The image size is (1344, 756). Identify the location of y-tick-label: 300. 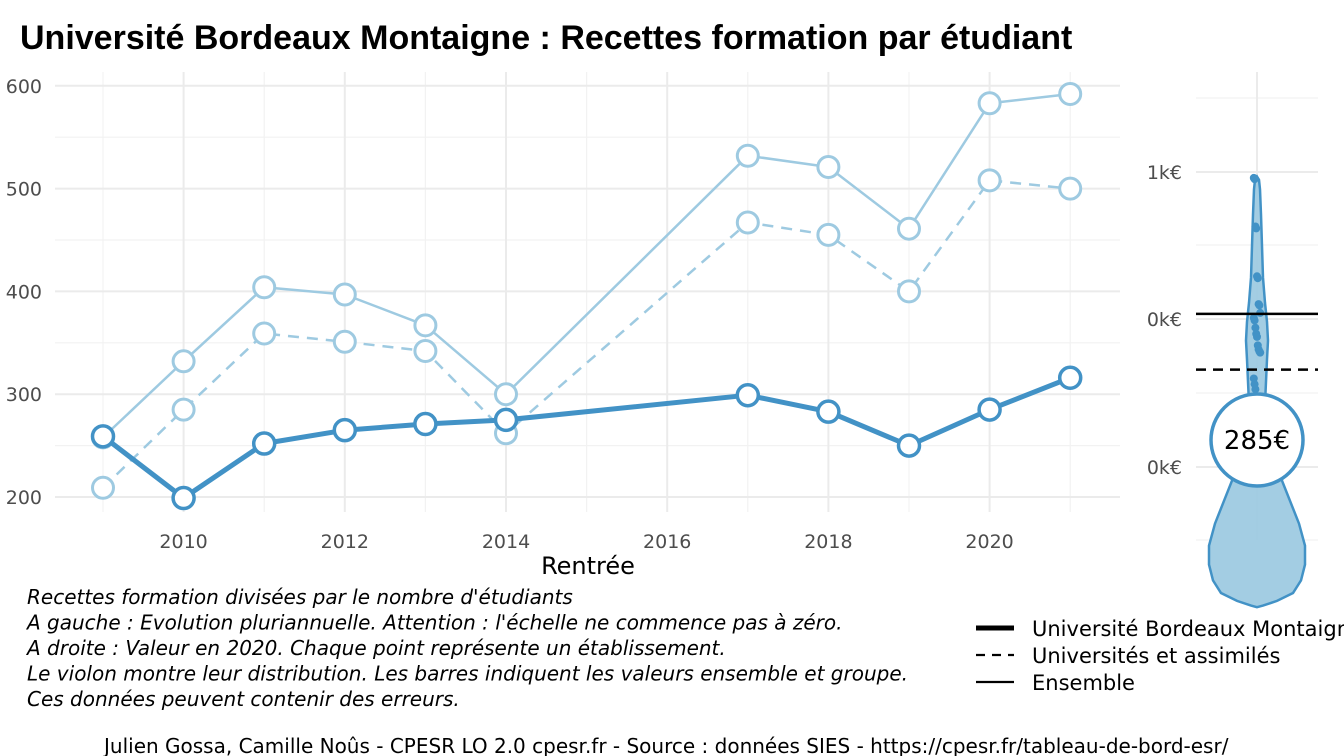
(24, 395).